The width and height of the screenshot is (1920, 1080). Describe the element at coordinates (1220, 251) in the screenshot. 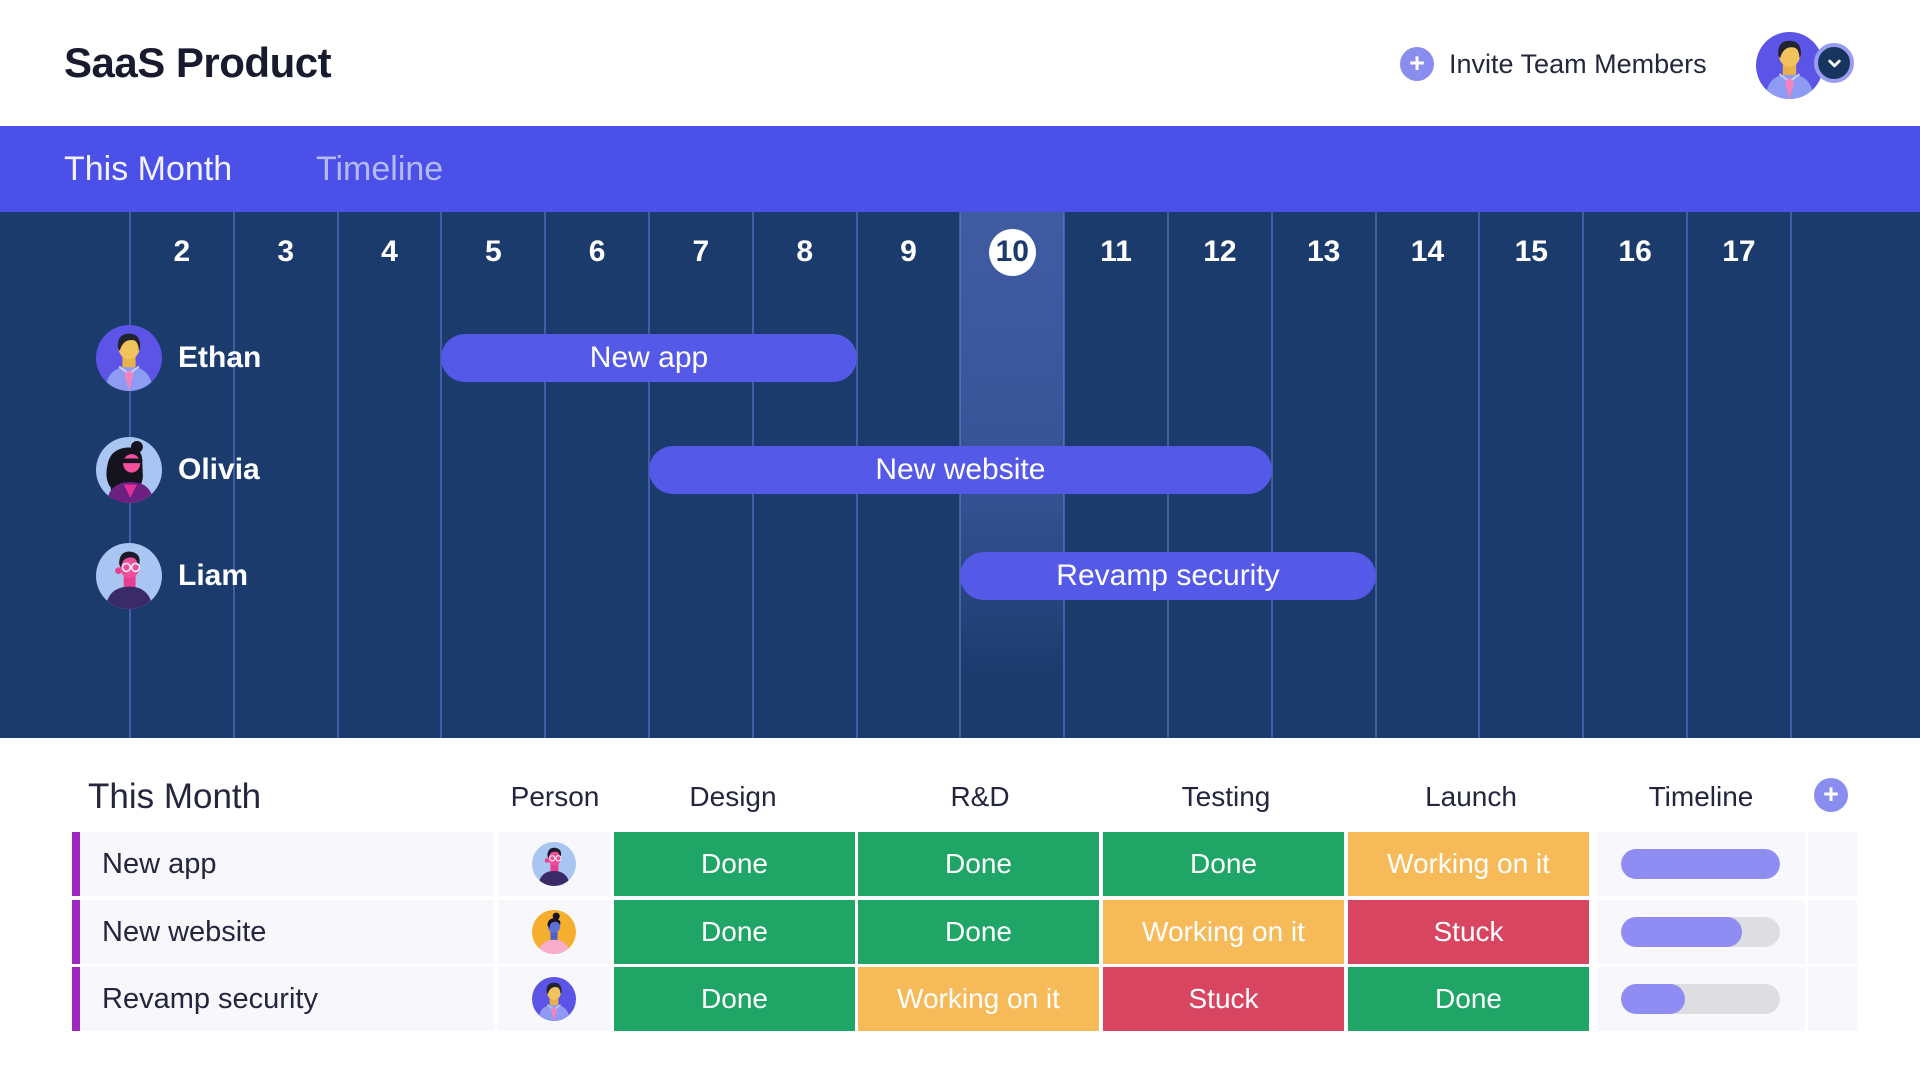

I see `date-label: 12` at that location.